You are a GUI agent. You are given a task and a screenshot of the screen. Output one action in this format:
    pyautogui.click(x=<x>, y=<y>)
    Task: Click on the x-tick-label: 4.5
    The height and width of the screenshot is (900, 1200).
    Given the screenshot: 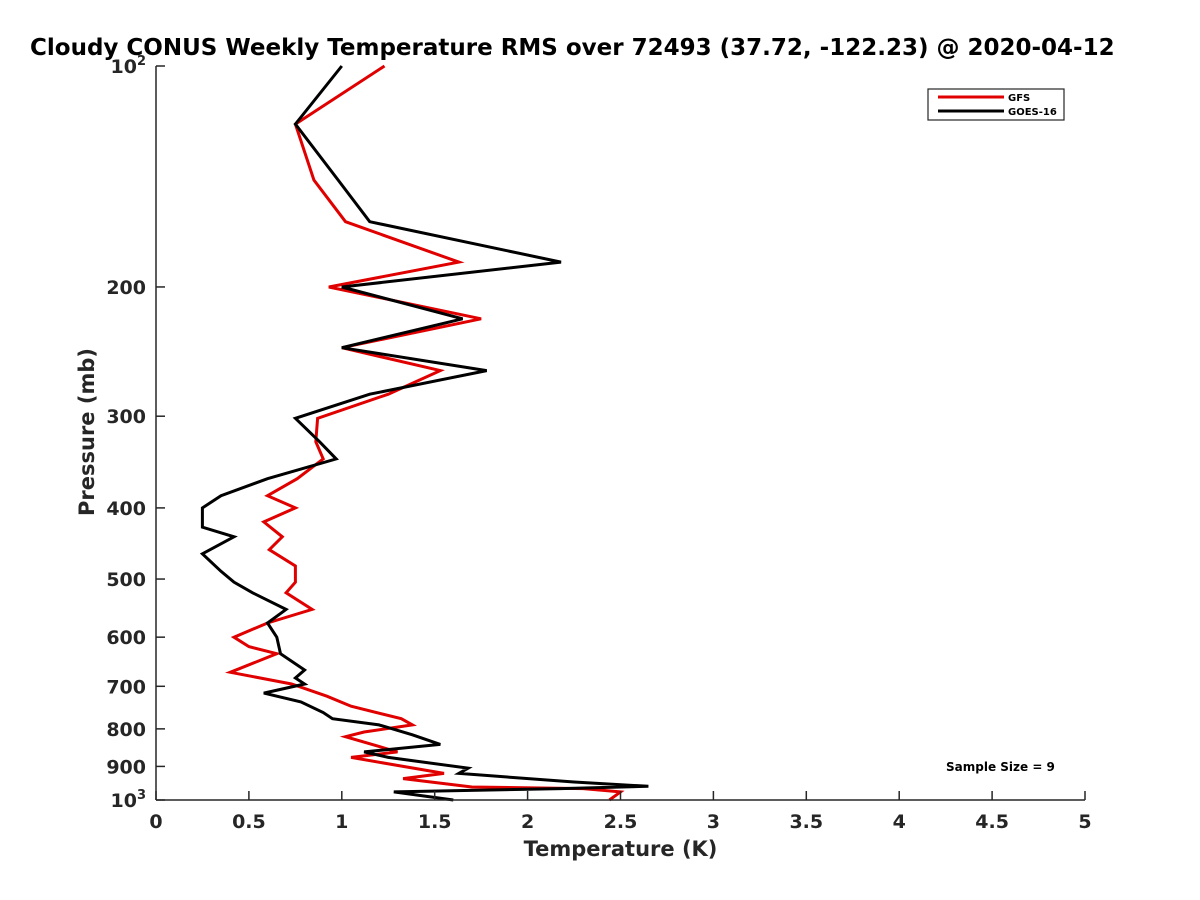 What is the action you would take?
    pyautogui.click(x=992, y=822)
    